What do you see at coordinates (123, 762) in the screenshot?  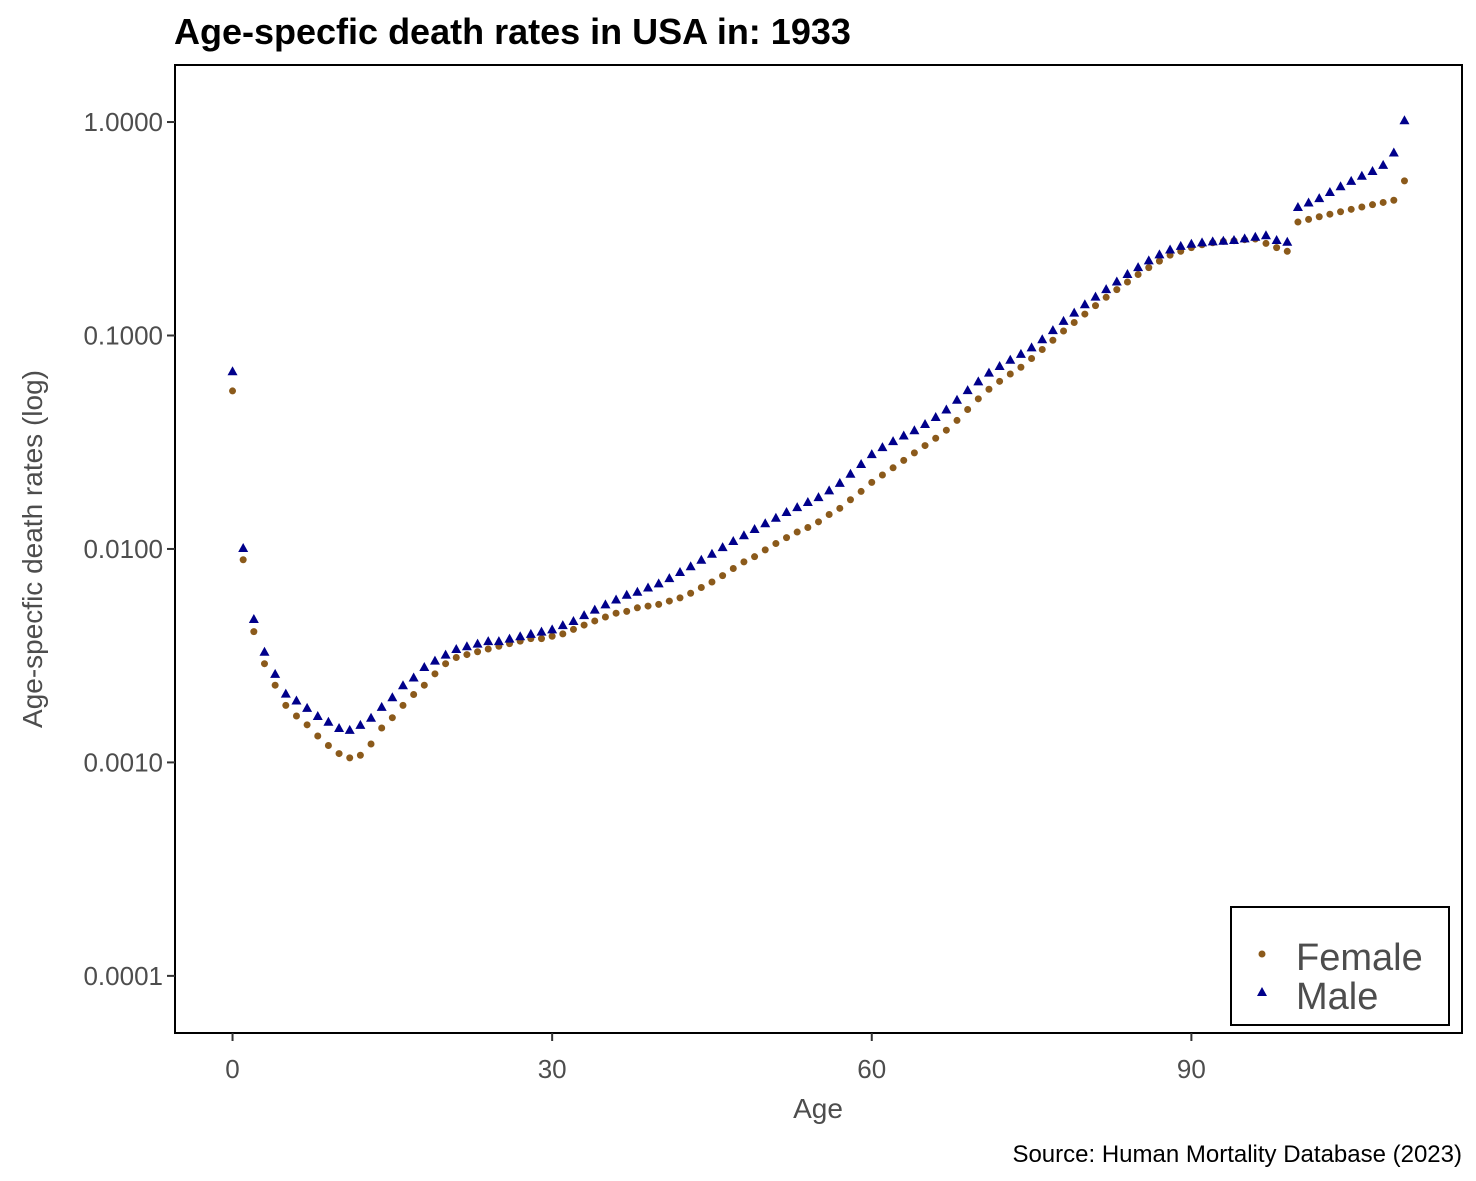 I see `y-tick-label: 0.0010` at bounding box center [123, 762].